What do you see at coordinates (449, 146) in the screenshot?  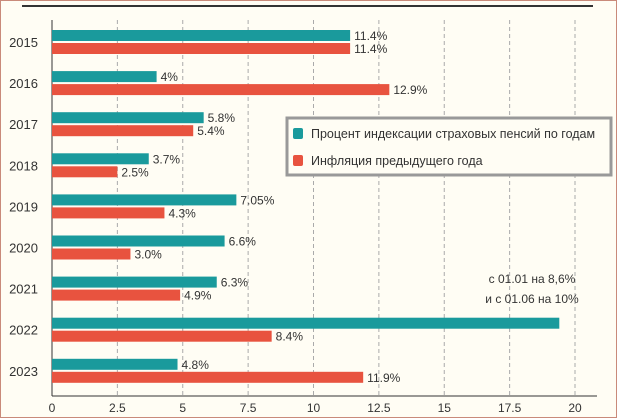 I see `legend` at bounding box center [449, 146].